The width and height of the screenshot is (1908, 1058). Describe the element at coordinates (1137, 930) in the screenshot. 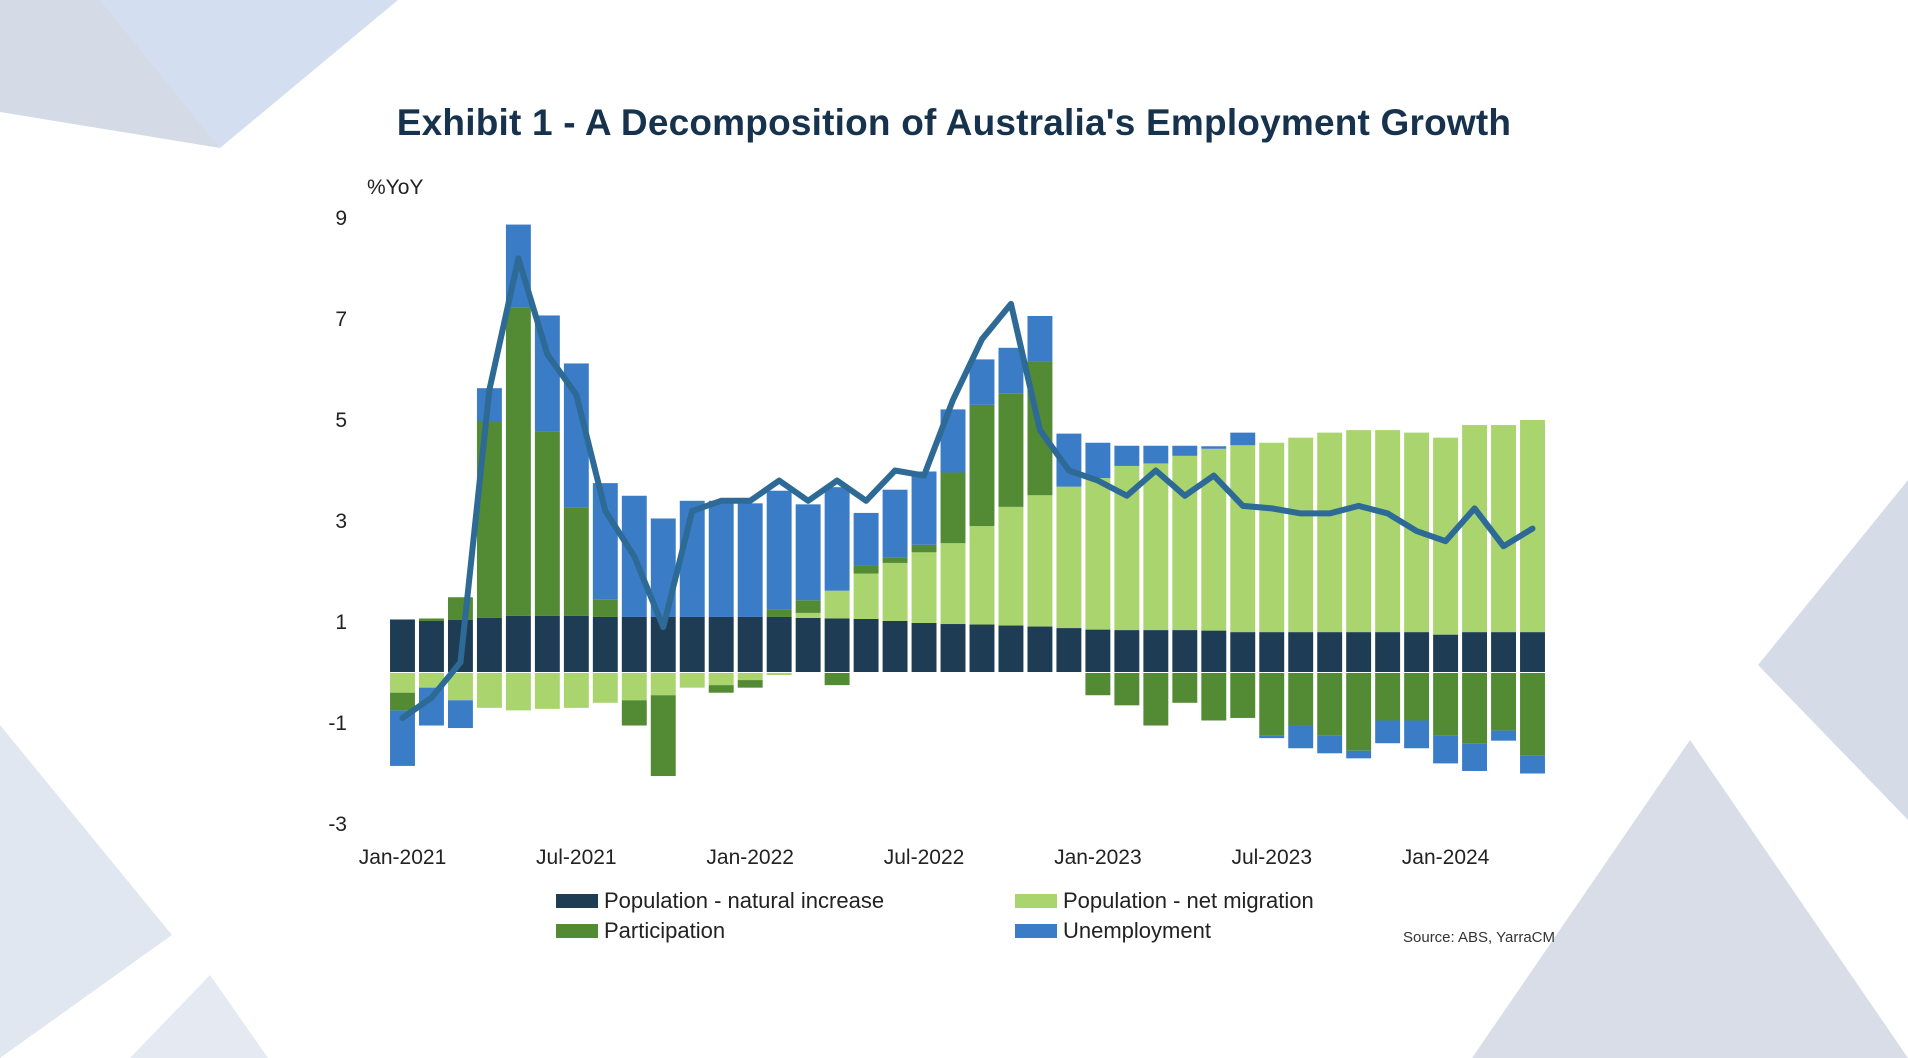

I see `legend-label-unemployment: Unemployment` at that location.